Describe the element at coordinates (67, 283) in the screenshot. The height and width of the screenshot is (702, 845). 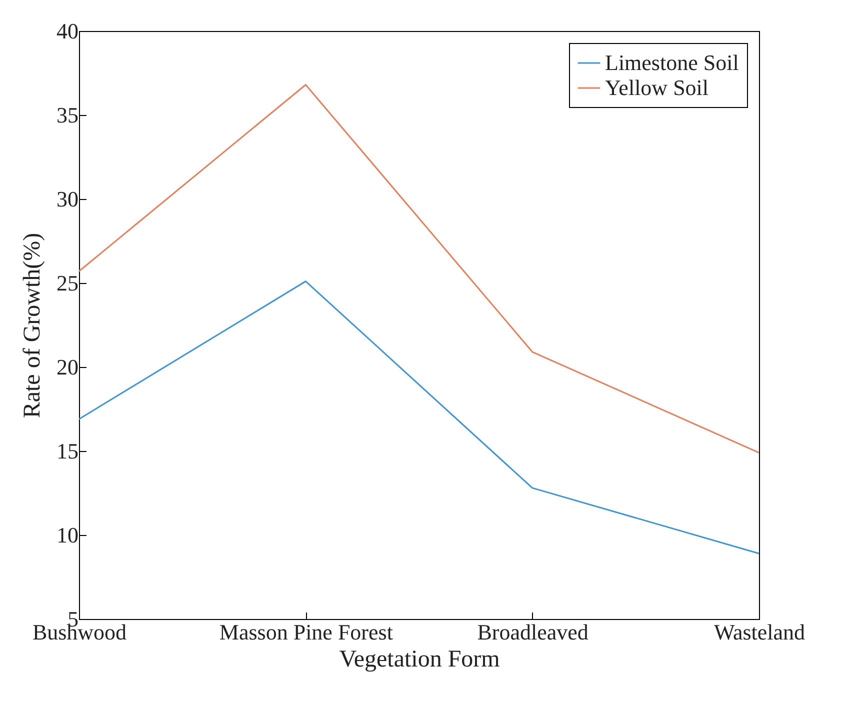
I see `y-tick-label: 25` at that location.